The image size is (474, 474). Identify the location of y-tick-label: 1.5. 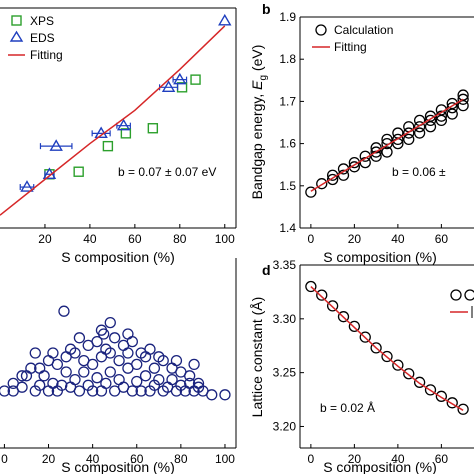
(287, 186).